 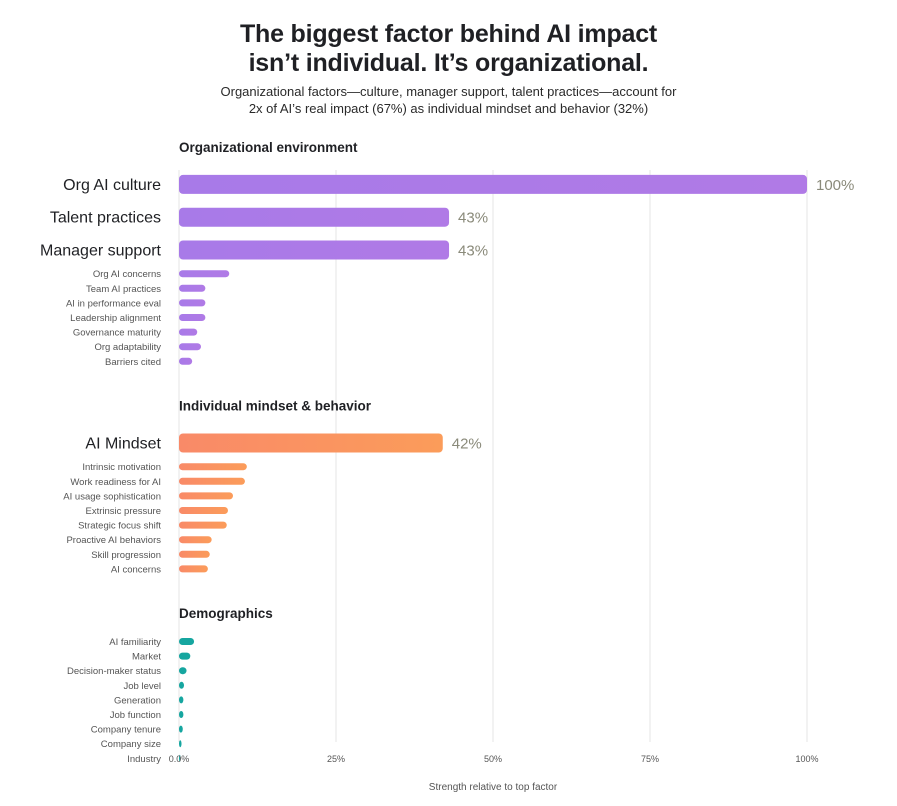 What do you see at coordinates (467, 444) in the screenshot?
I see `bar-value-label: 42%` at bounding box center [467, 444].